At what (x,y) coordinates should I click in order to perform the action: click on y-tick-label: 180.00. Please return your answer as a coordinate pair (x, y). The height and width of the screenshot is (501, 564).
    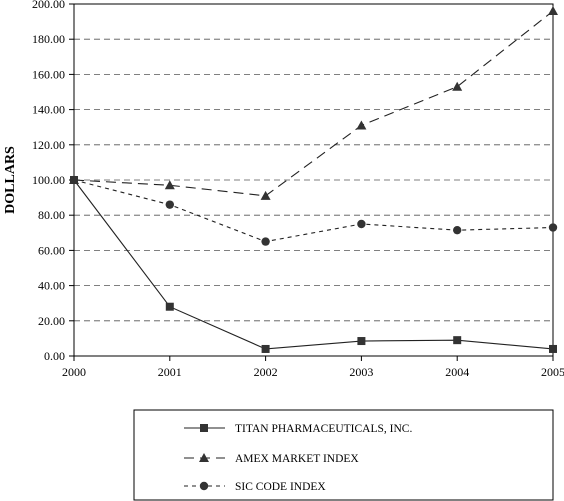
    Looking at the image, I should click on (48, 39).